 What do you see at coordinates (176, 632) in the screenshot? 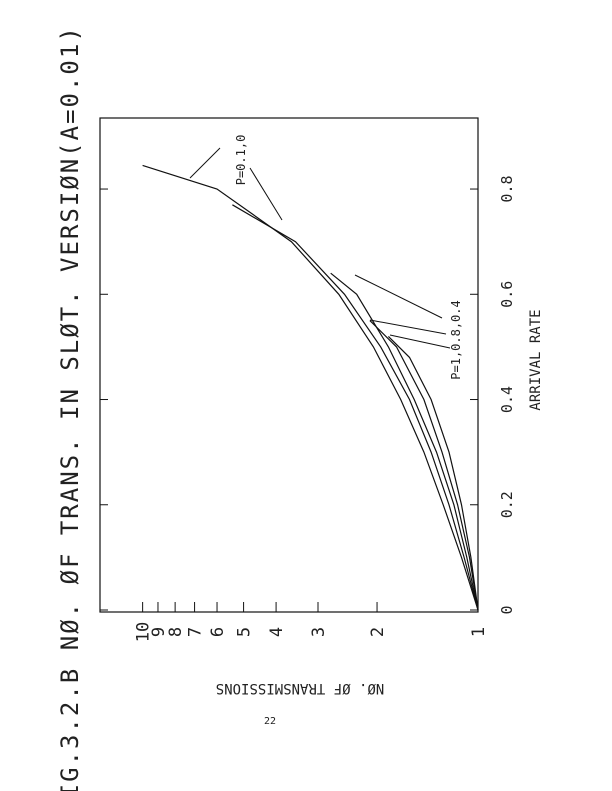
I see `y-tick-label: 8` at bounding box center [176, 632].